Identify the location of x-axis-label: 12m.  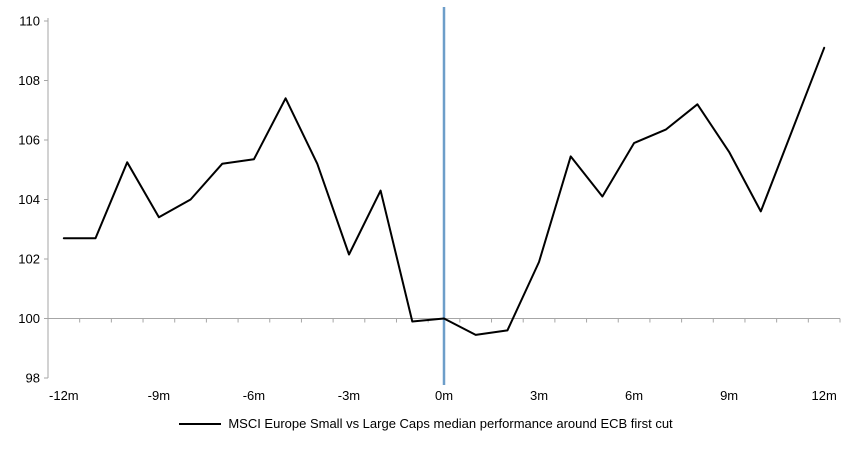
(824, 395).